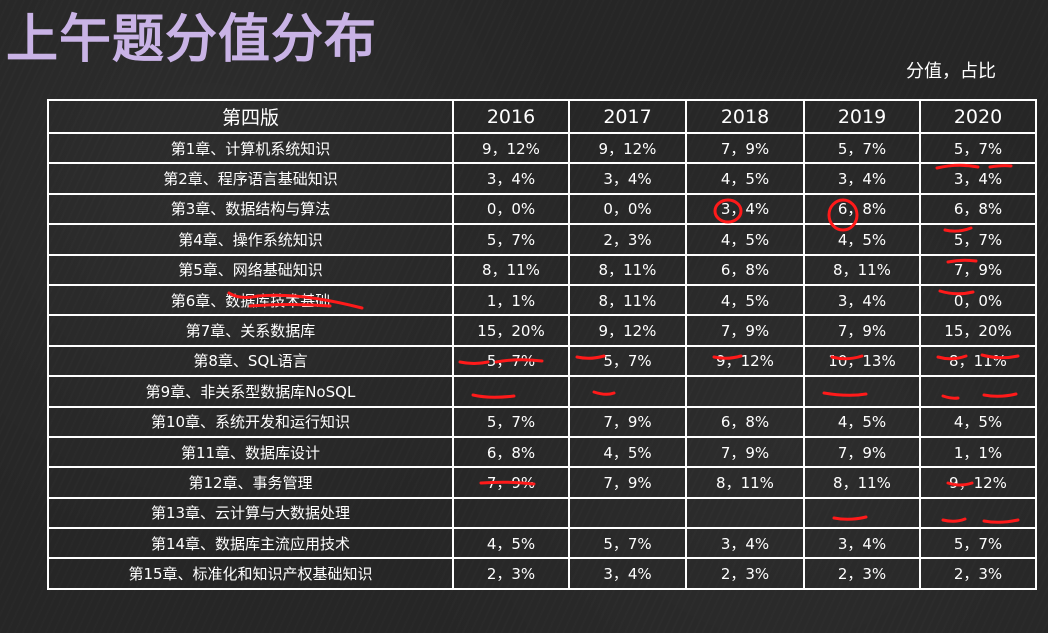  What do you see at coordinates (511, 148) in the screenshot?
I see `value-cell-2016: 9，12%` at bounding box center [511, 148].